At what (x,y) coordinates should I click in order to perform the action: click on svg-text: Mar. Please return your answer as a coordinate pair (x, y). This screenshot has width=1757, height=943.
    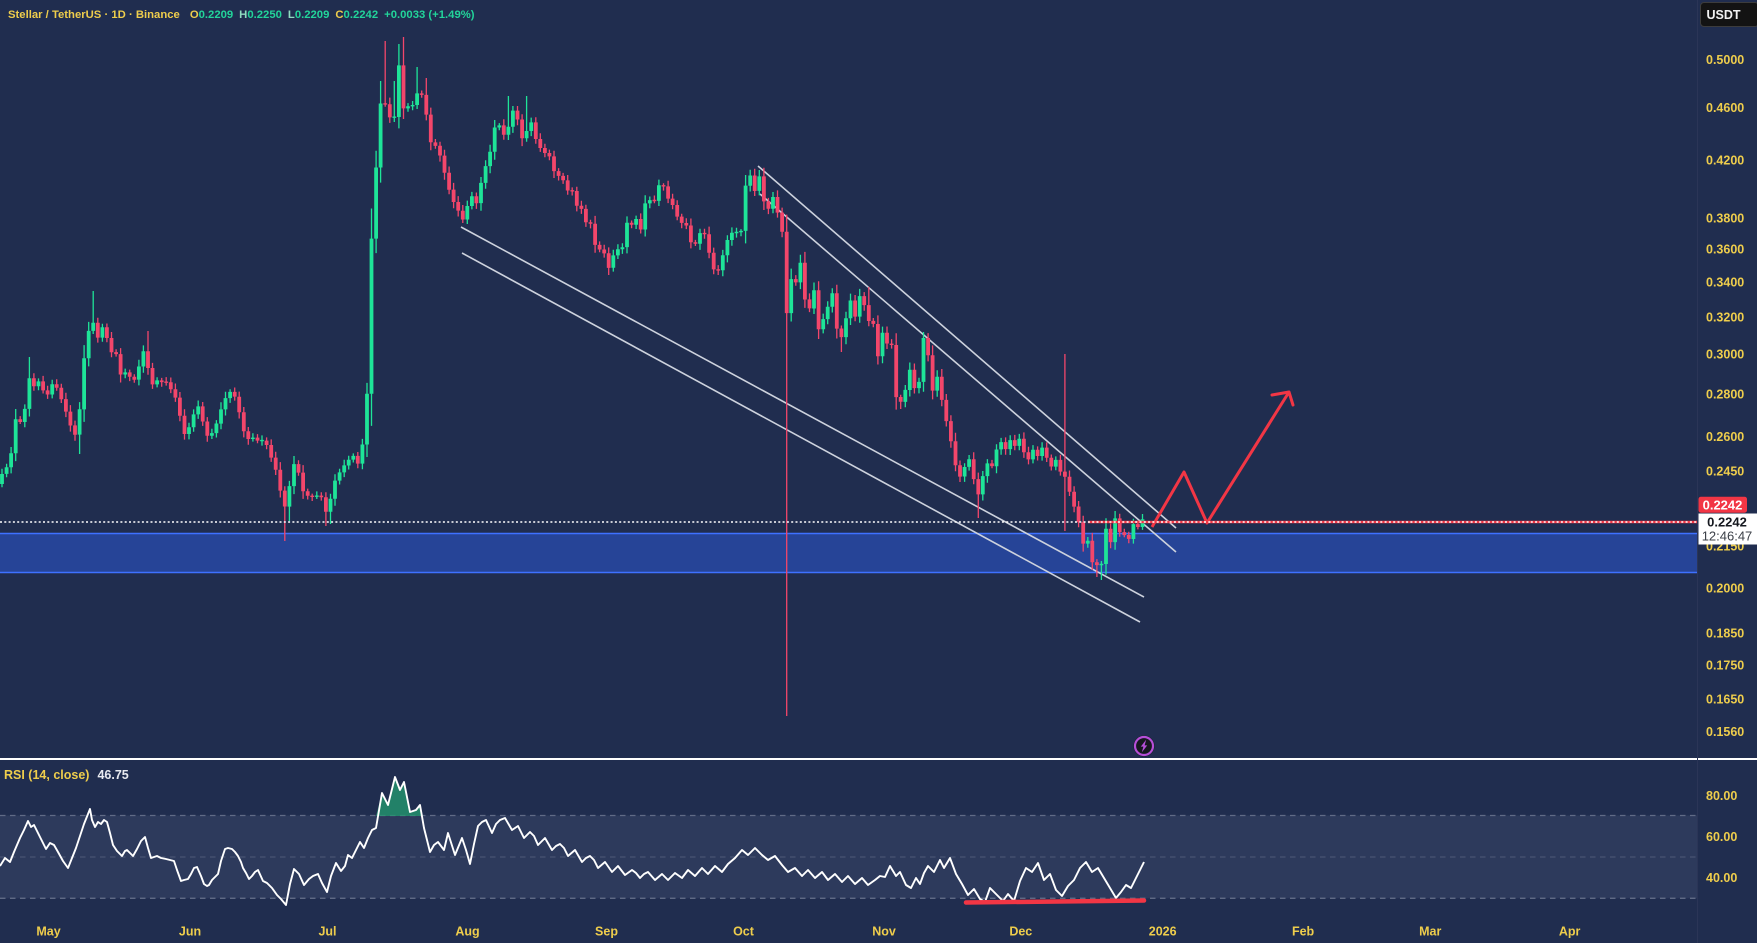
    Looking at the image, I should click on (1430, 932).